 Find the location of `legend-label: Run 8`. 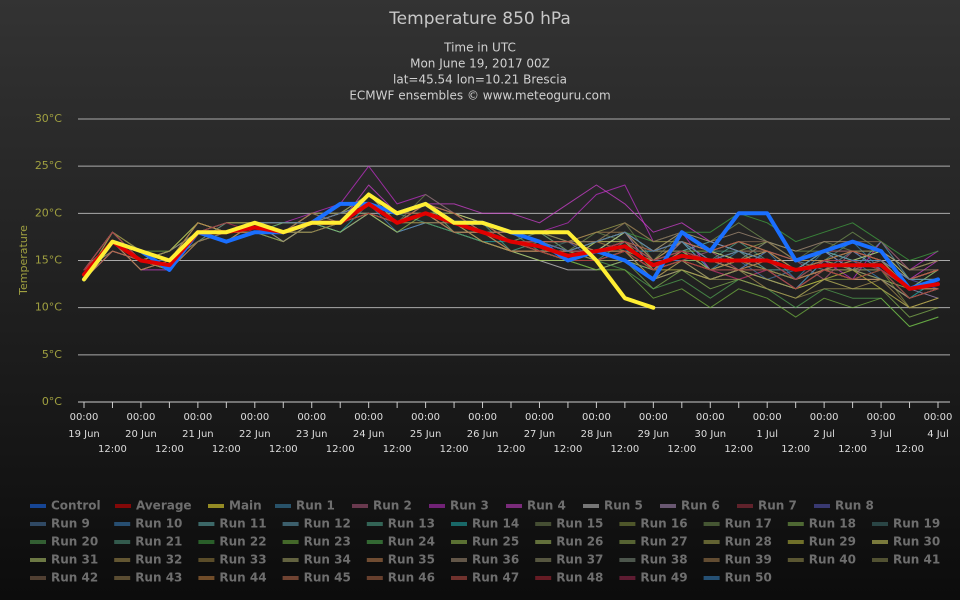

legend-label: Run 8 is located at coordinates (854, 506).